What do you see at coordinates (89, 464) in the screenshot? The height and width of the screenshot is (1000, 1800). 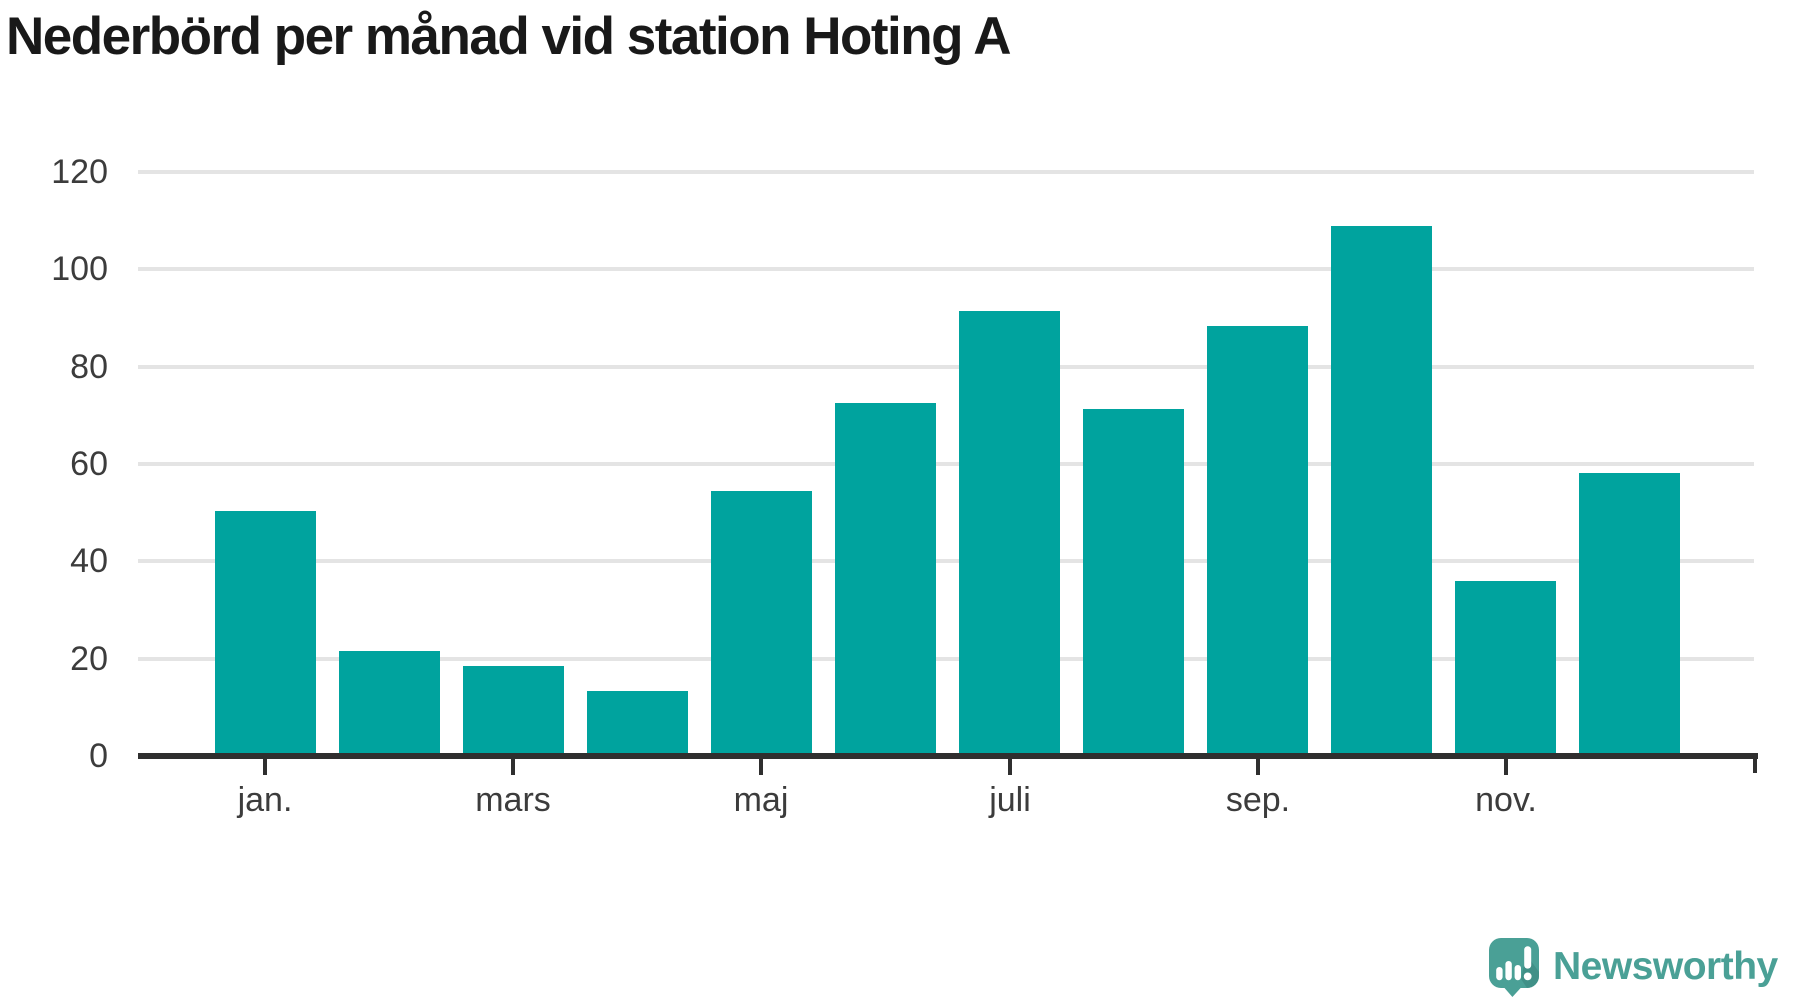 I see `y-axis-label-60: 60` at bounding box center [89, 464].